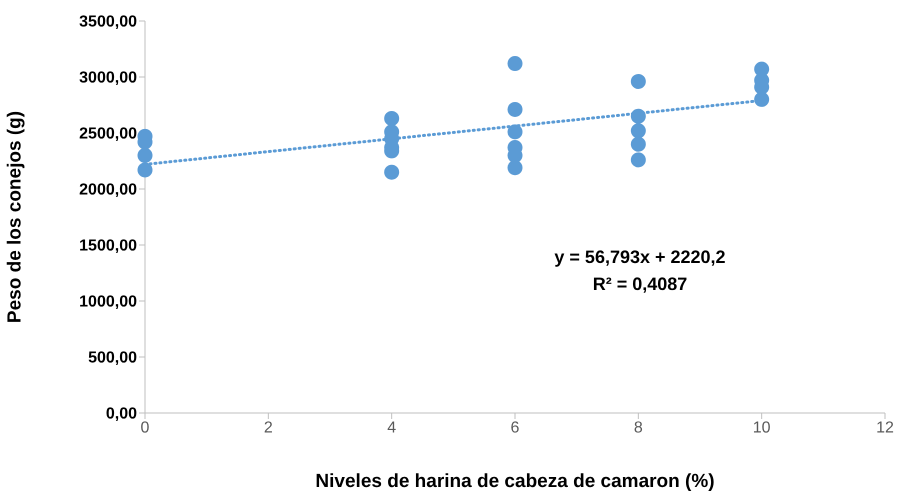  I want to click on x-tick-label: 4, so click(391, 427).